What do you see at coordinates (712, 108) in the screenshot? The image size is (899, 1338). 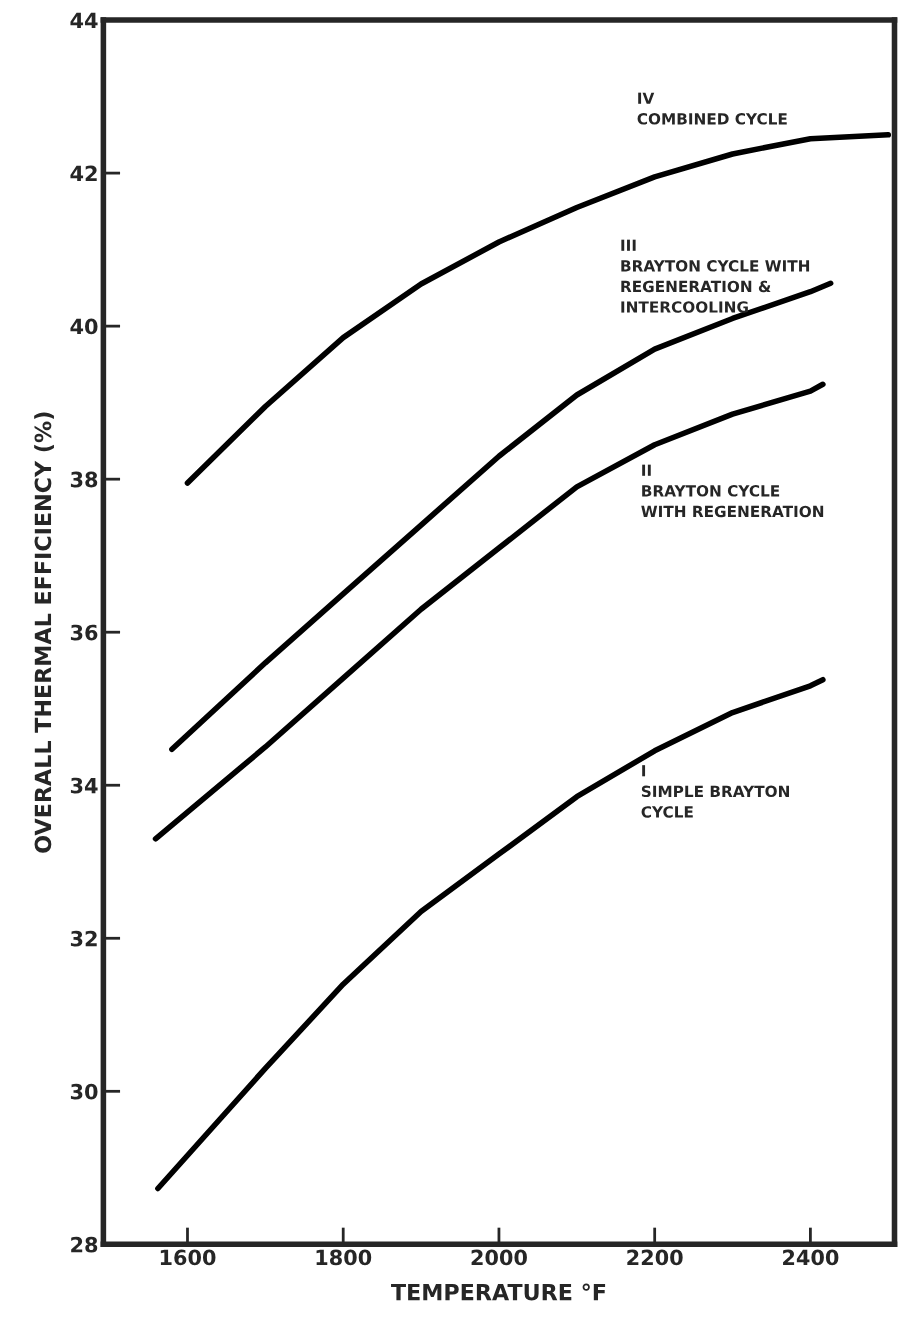 I see `series-label: IV COMBINED CYCLE` at bounding box center [712, 108].